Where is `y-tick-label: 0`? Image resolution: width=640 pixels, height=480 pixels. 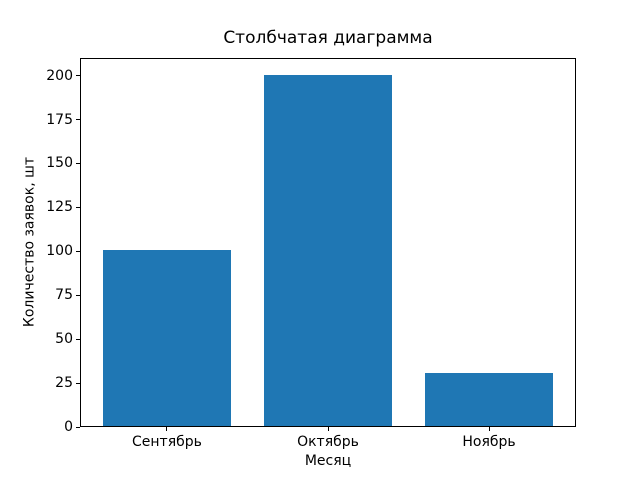 y-tick-label: 0 is located at coordinates (68, 427).